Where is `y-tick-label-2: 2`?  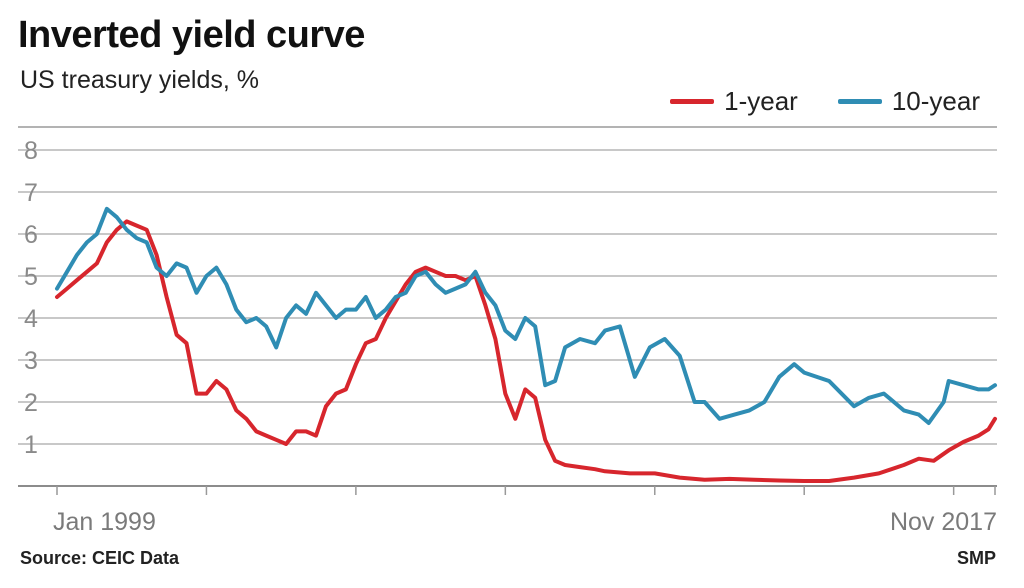
y-tick-label-2: 2 is located at coordinates (31, 403).